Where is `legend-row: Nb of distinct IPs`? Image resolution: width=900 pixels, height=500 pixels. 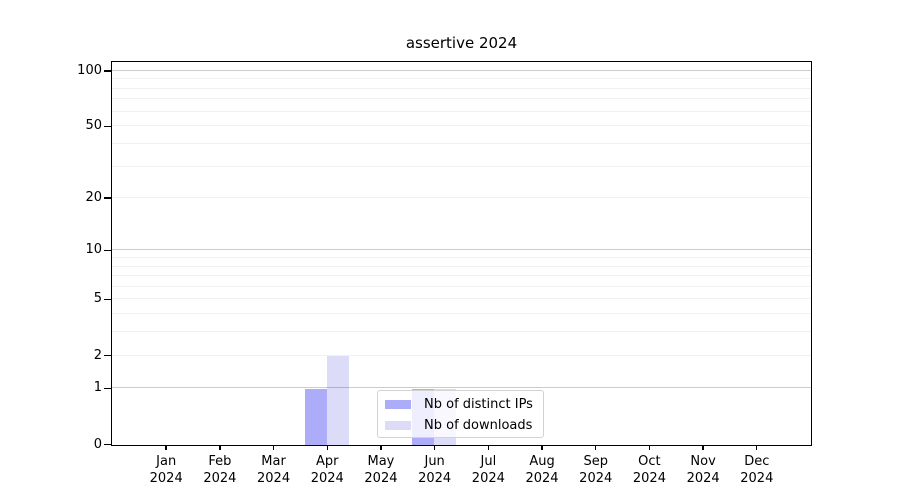
legend-row: Nb of distinct IPs is located at coordinates (464, 404).